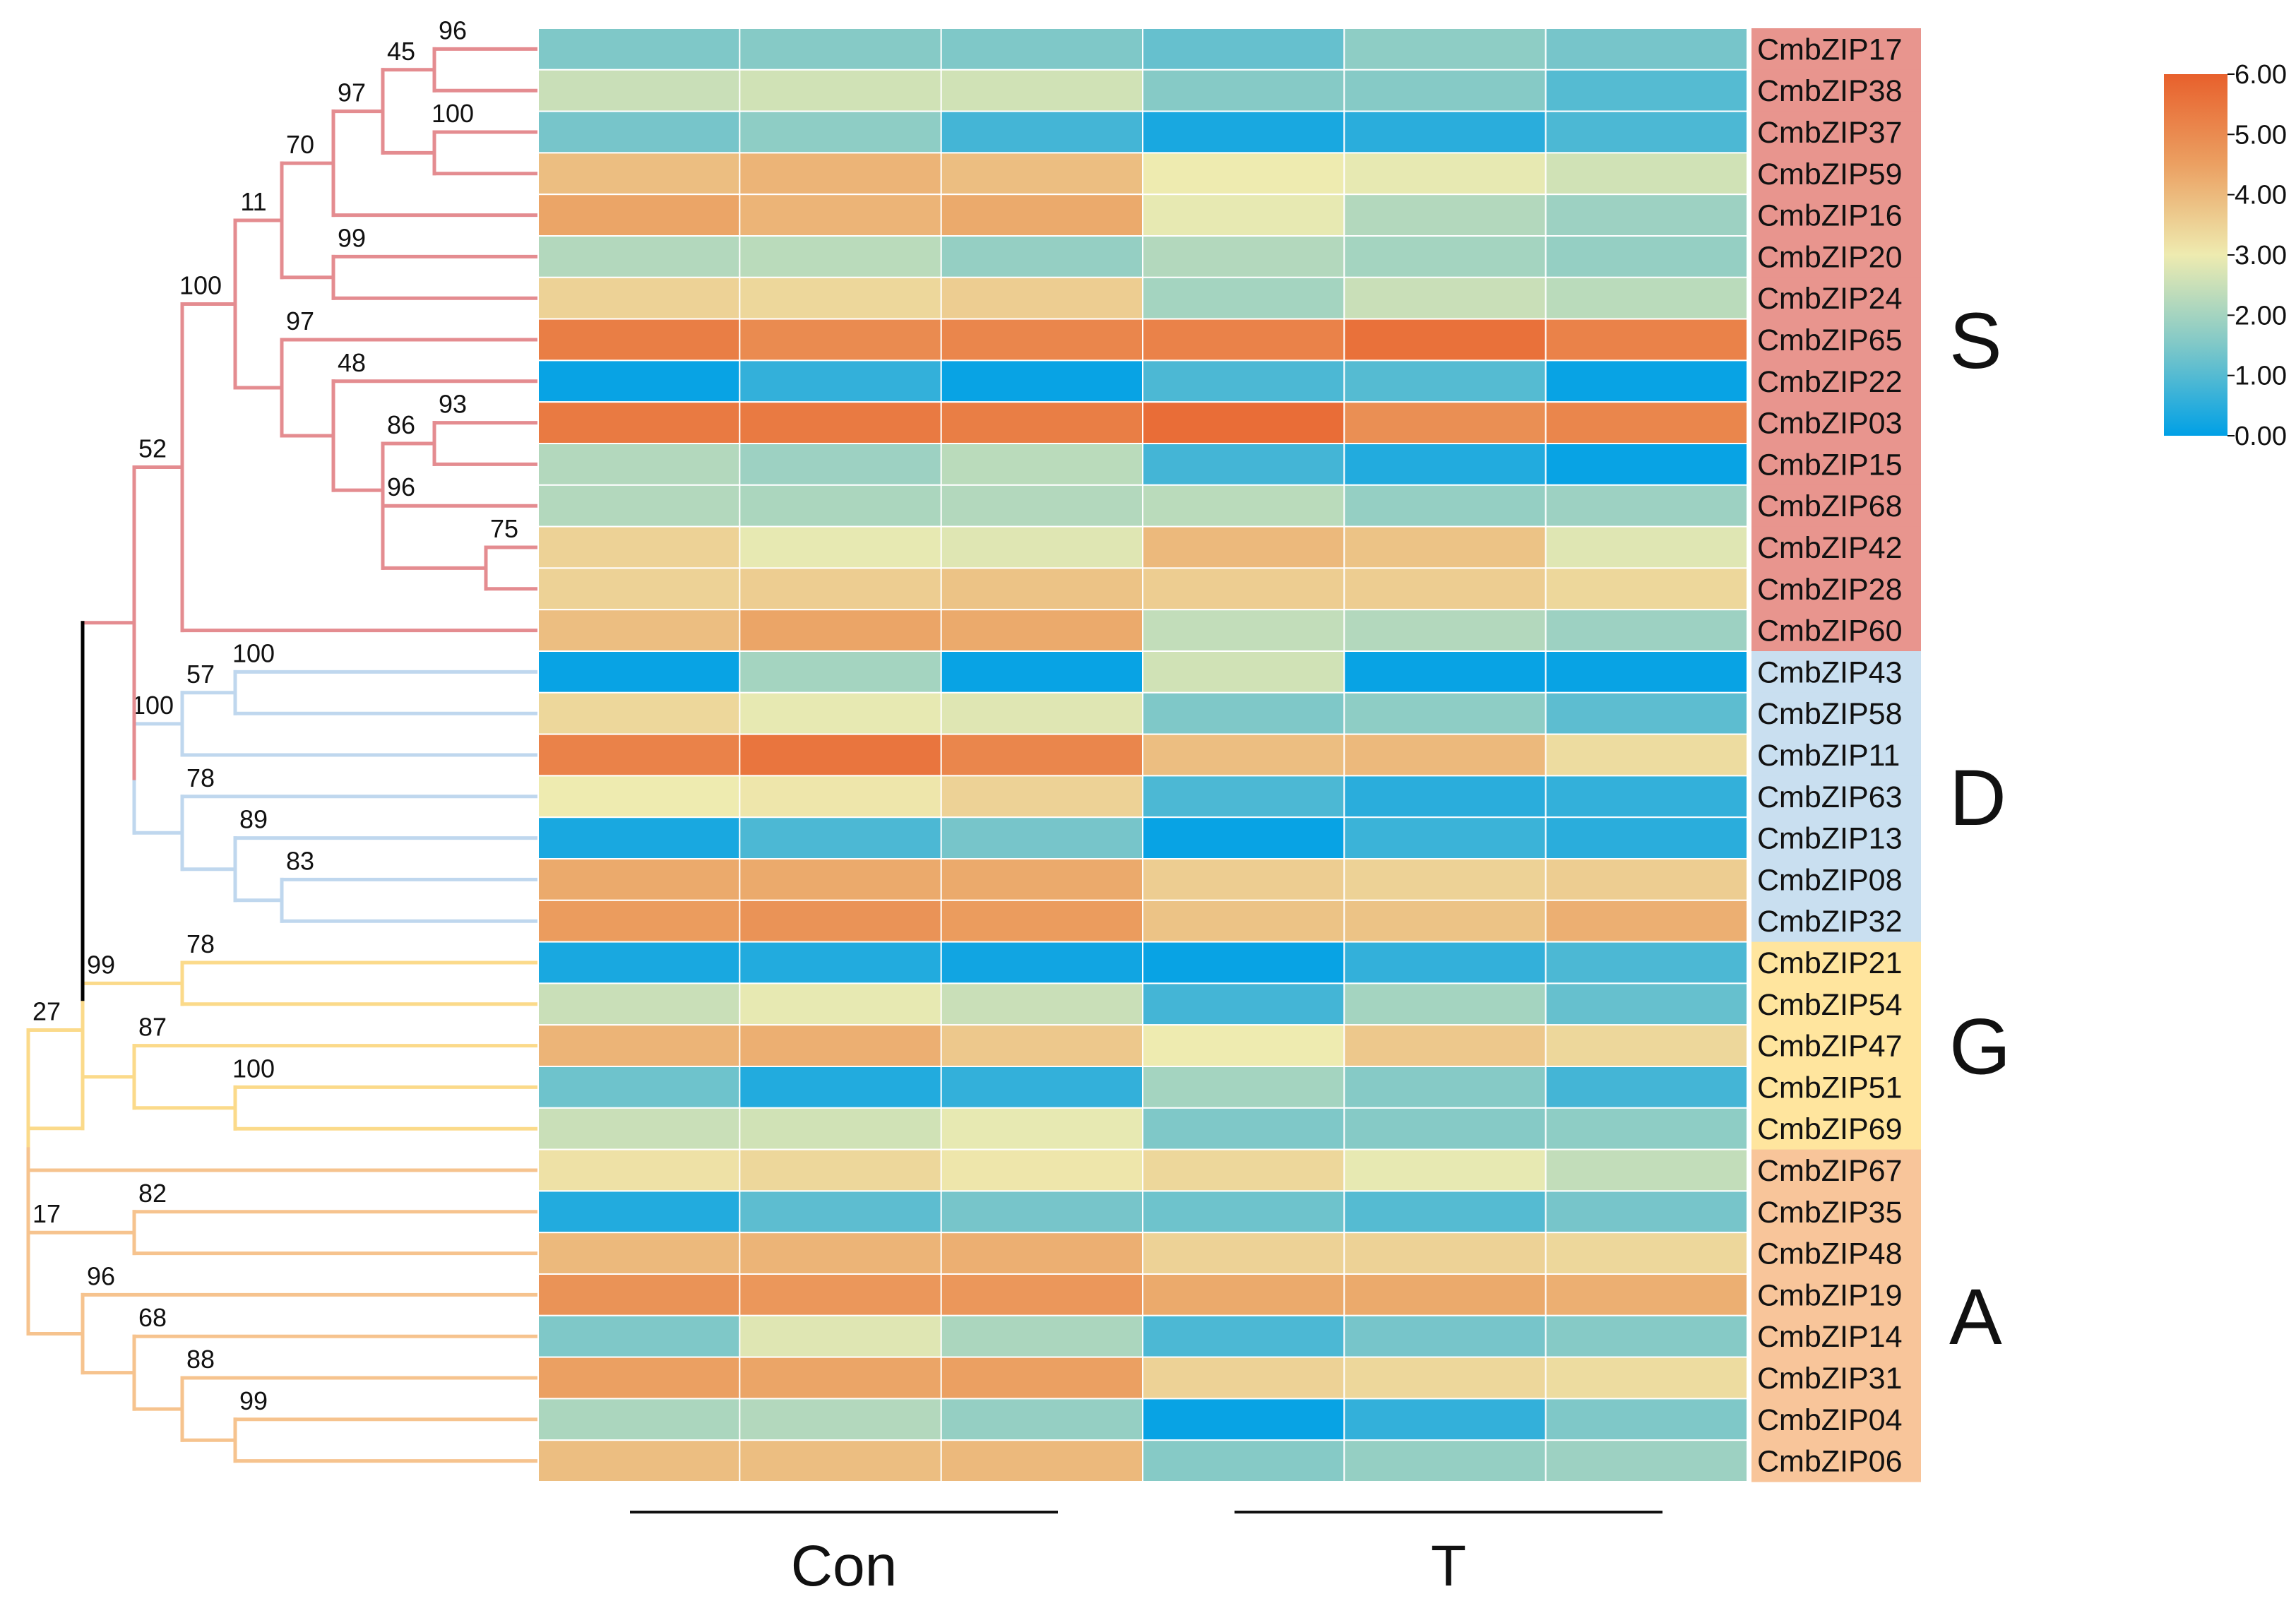 This screenshot has width=2296, height=1618. What do you see at coordinates (2261, 436) in the screenshot?
I see `colorbar-tick-label: 0.00` at bounding box center [2261, 436].